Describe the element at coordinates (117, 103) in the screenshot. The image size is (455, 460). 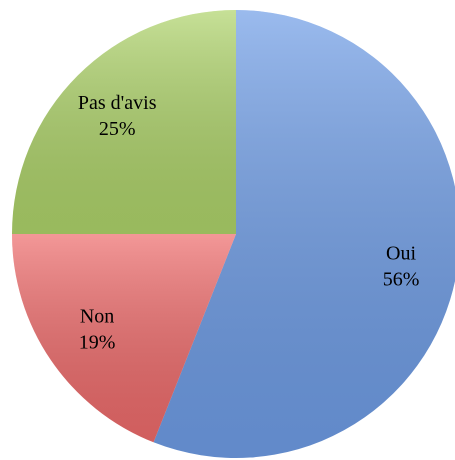
I see `slice-label: Pas d'avis` at that location.